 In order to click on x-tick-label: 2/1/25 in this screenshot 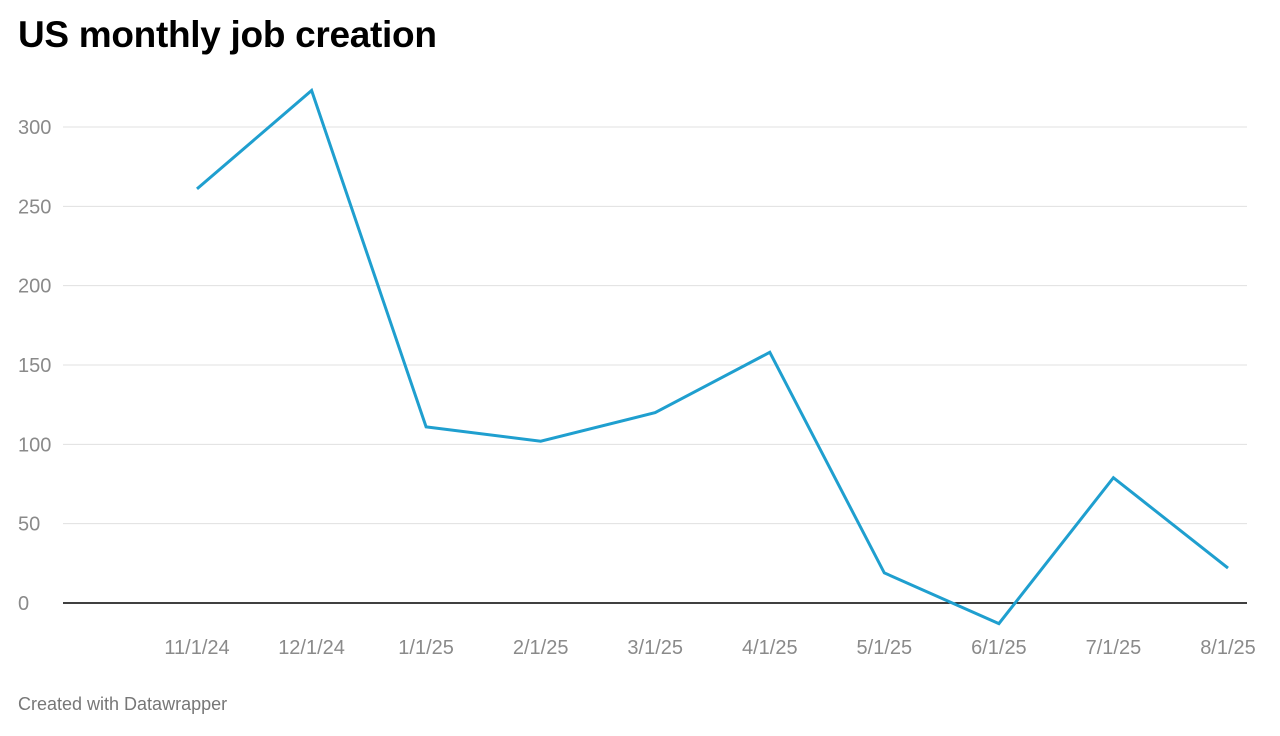, I will do `click(541, 648)`.